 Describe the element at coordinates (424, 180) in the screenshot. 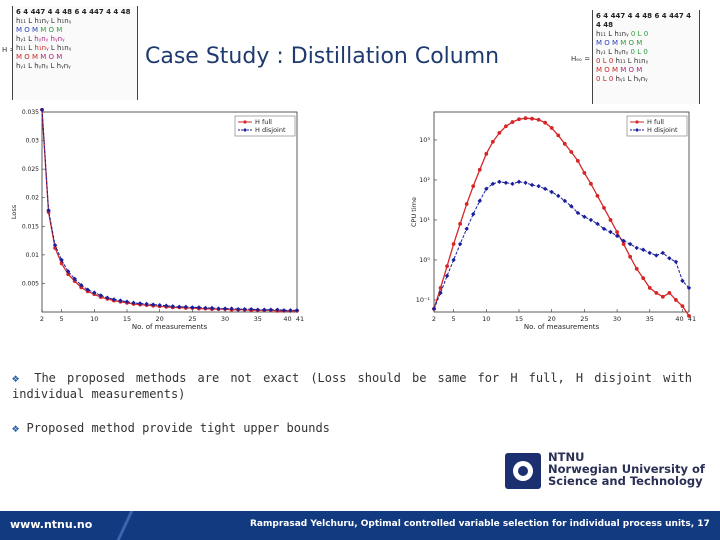

I see `y-tick-label: 10²` at that location.